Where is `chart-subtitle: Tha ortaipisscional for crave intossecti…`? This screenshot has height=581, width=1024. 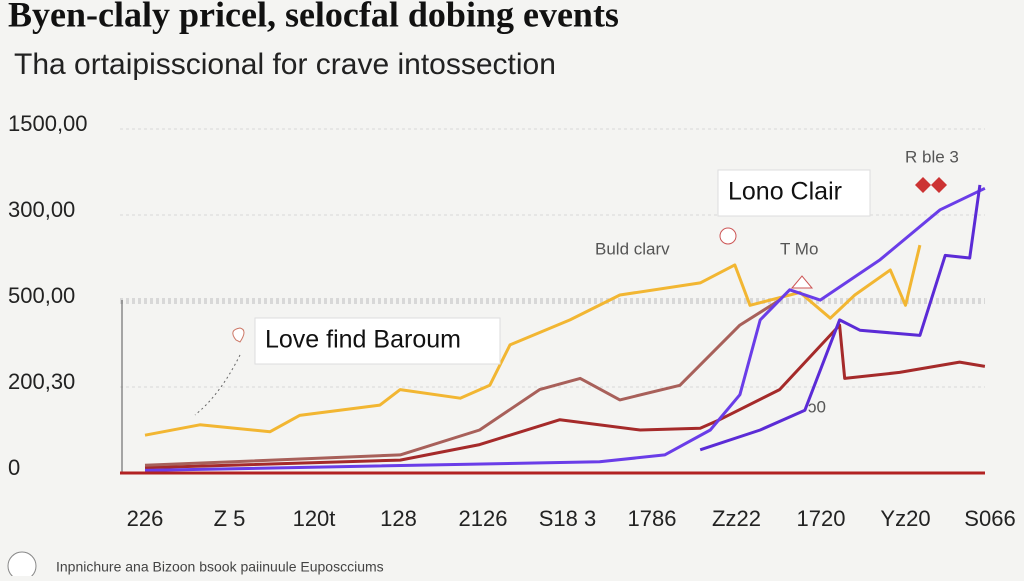
chart-subtitle: Tha ortaipisscional for crave intossecti… is located at coordinates (285, 64).